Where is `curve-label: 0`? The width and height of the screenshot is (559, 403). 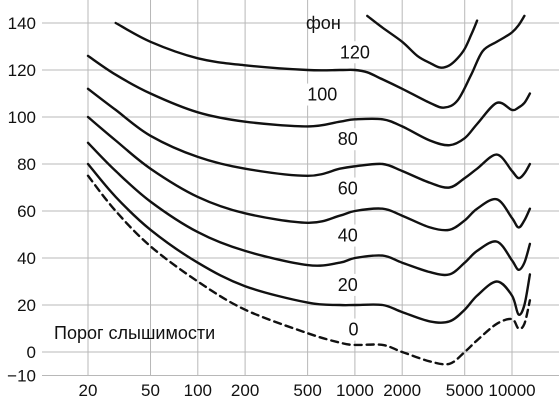
curve-label: 0 is located at coordinates (354, 330).